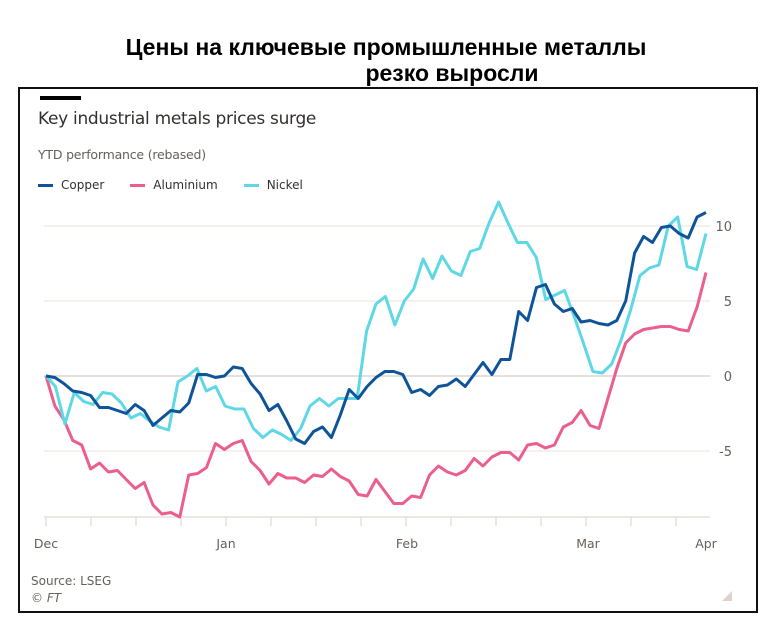  Describe the element at coordinates (46, 598) in the screenshot. I see `copyright: © FT` at that location.